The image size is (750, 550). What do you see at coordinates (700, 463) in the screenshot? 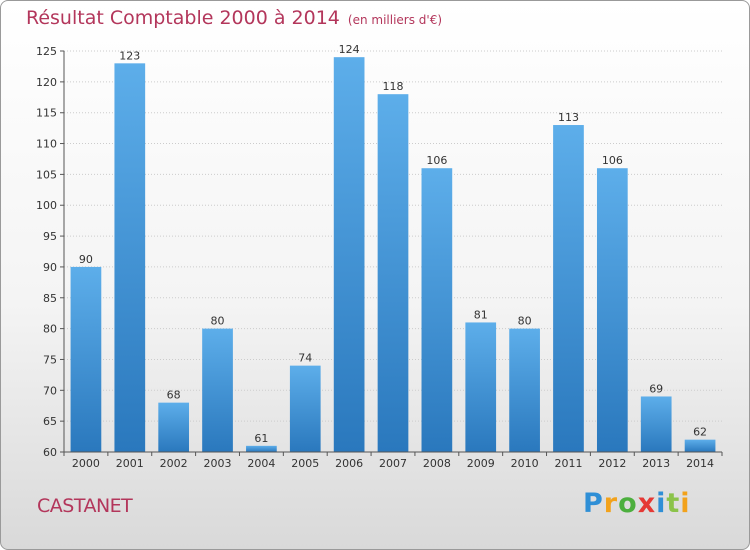
I see `x-tick-label: 2014` at bounding box center [700, 463].